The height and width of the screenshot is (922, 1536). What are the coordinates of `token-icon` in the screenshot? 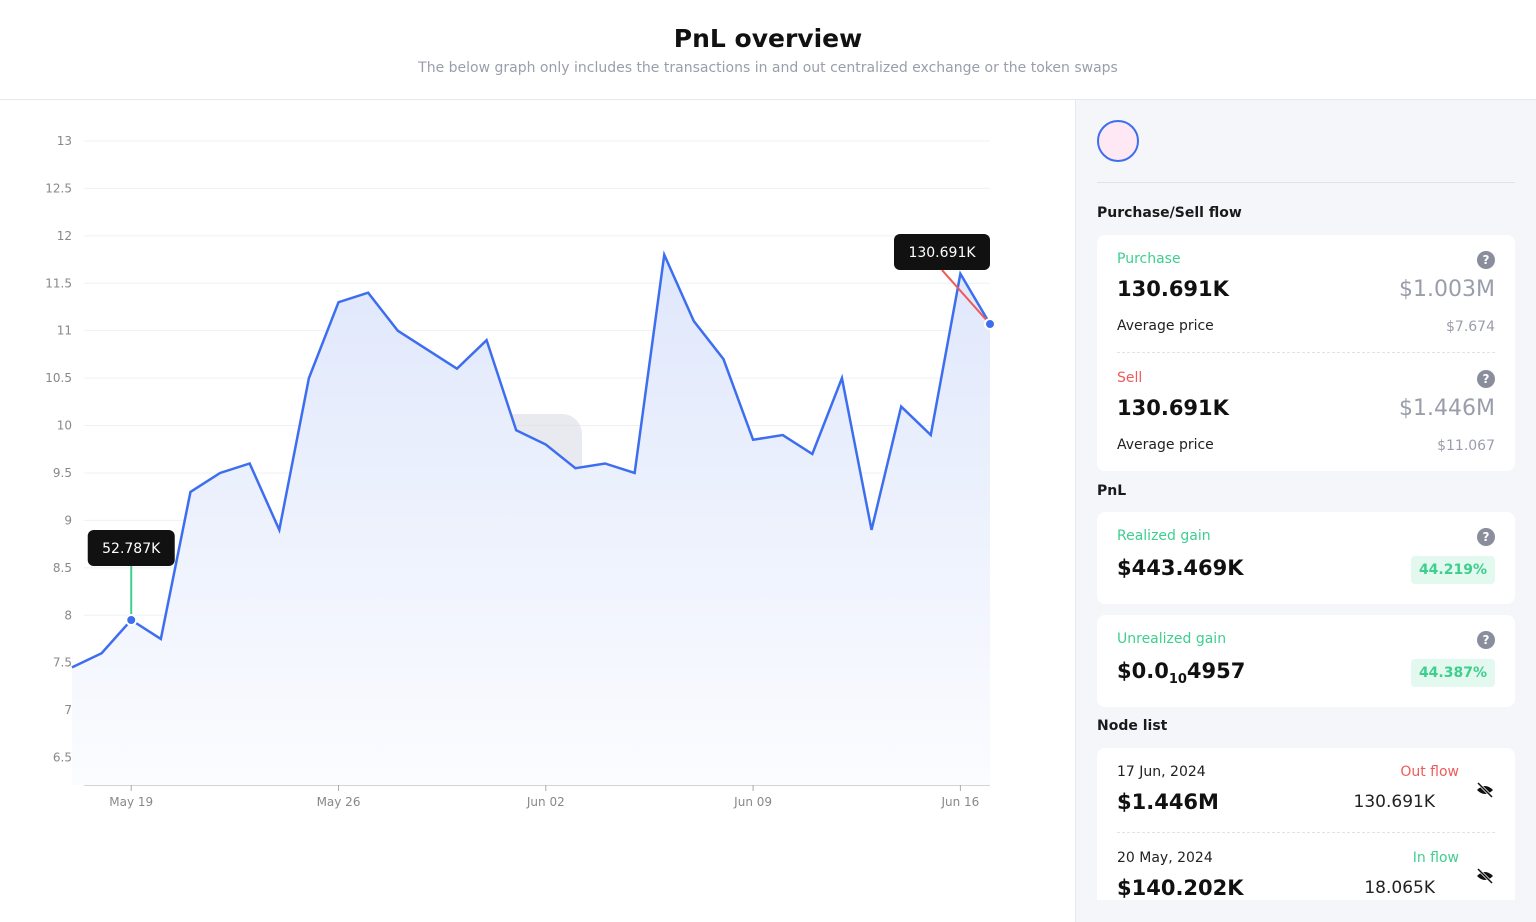 It's located at (1118, 141).